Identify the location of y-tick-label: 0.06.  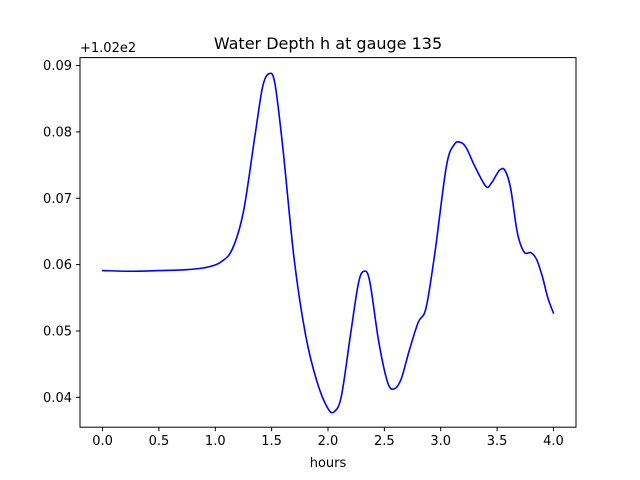
(57, 265).